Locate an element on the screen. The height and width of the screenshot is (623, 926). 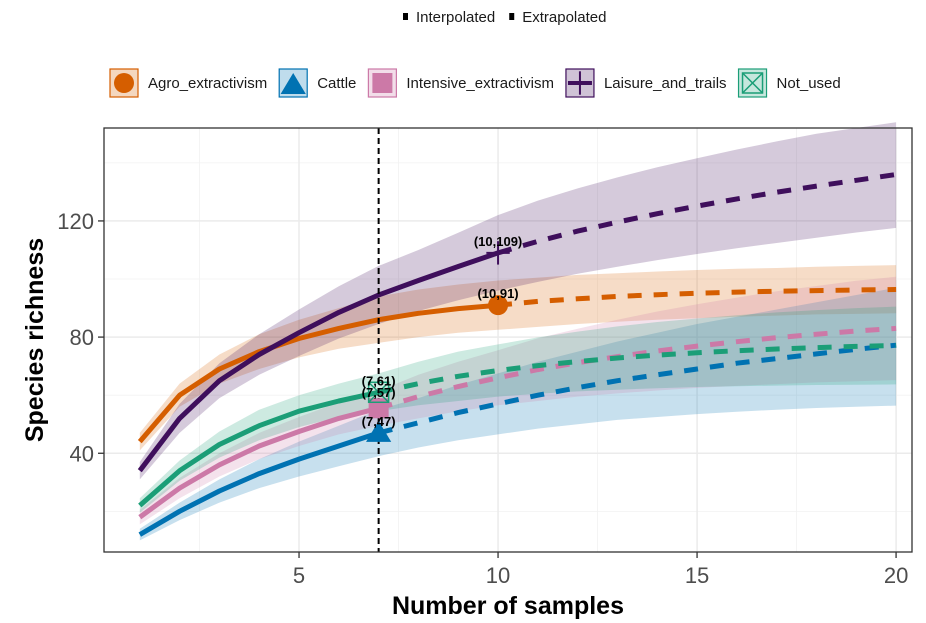
observed-marker-cattle is located at coordinates (379, 431).